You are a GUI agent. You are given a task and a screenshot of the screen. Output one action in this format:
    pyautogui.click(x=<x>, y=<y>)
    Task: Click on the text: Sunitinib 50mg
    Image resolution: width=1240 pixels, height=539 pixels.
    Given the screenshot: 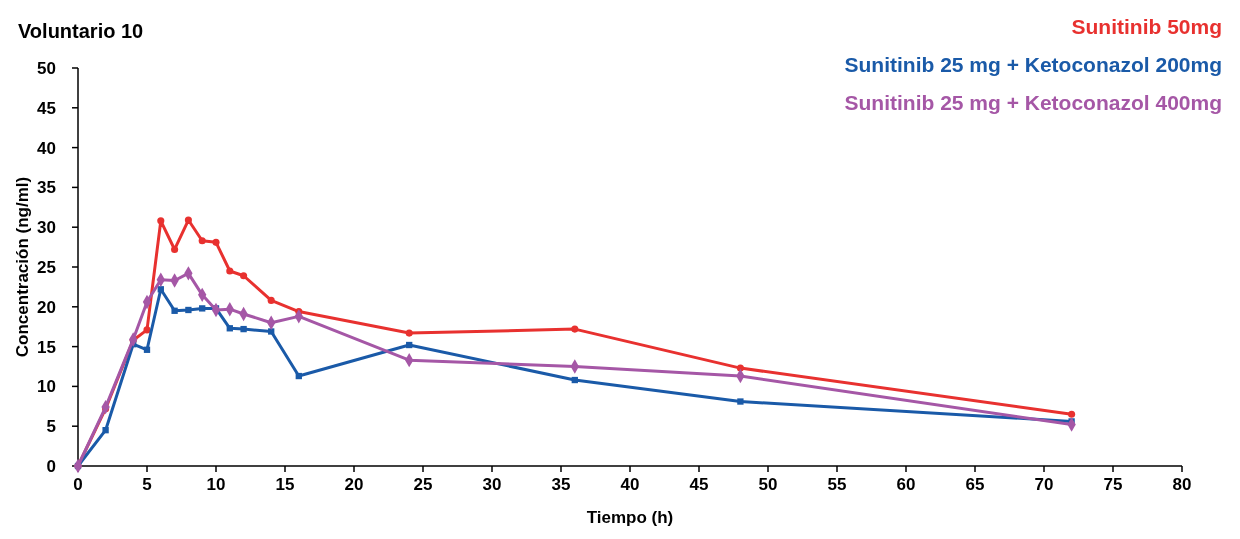 What is the action you would take?
    pyautogui.click(x=1146, y=26)
    